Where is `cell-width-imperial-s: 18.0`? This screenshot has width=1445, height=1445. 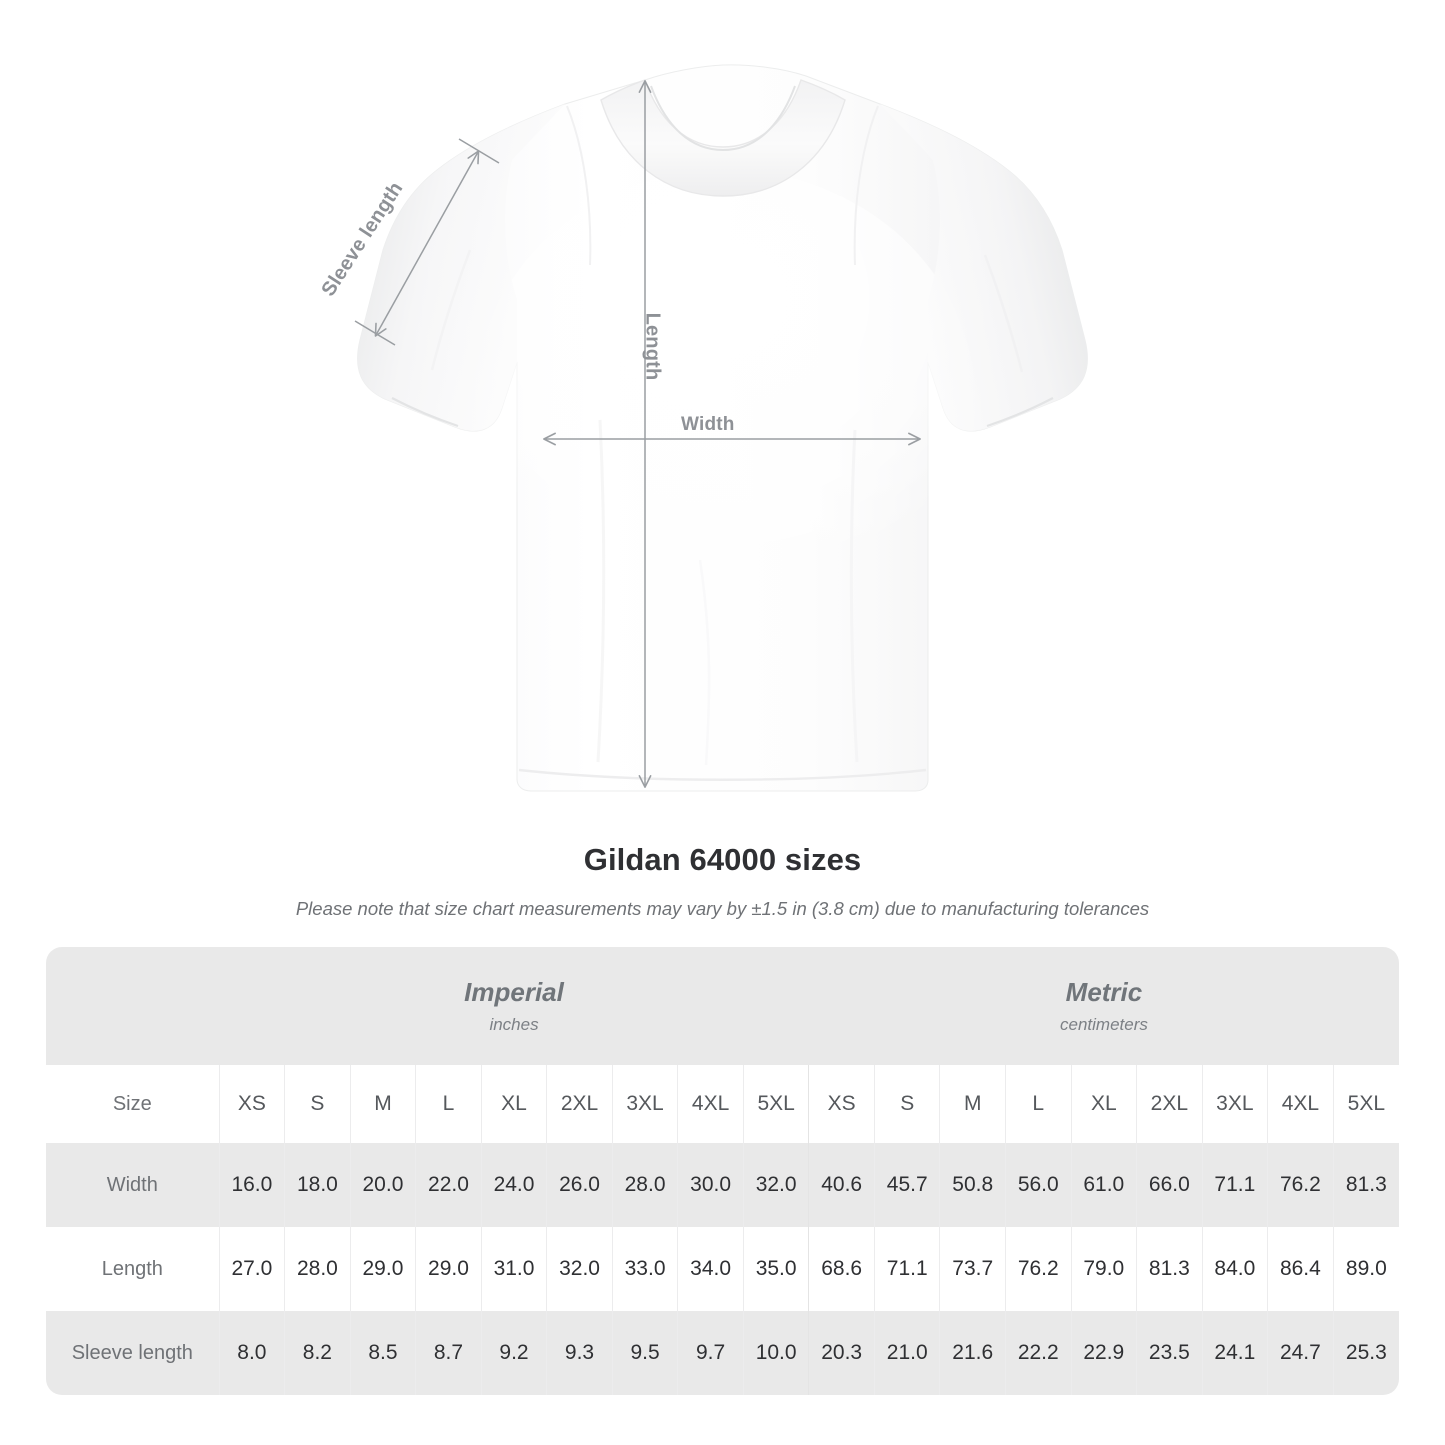 cell-width-imperial-s: 18.0 is located at coordinates (317, 1185).